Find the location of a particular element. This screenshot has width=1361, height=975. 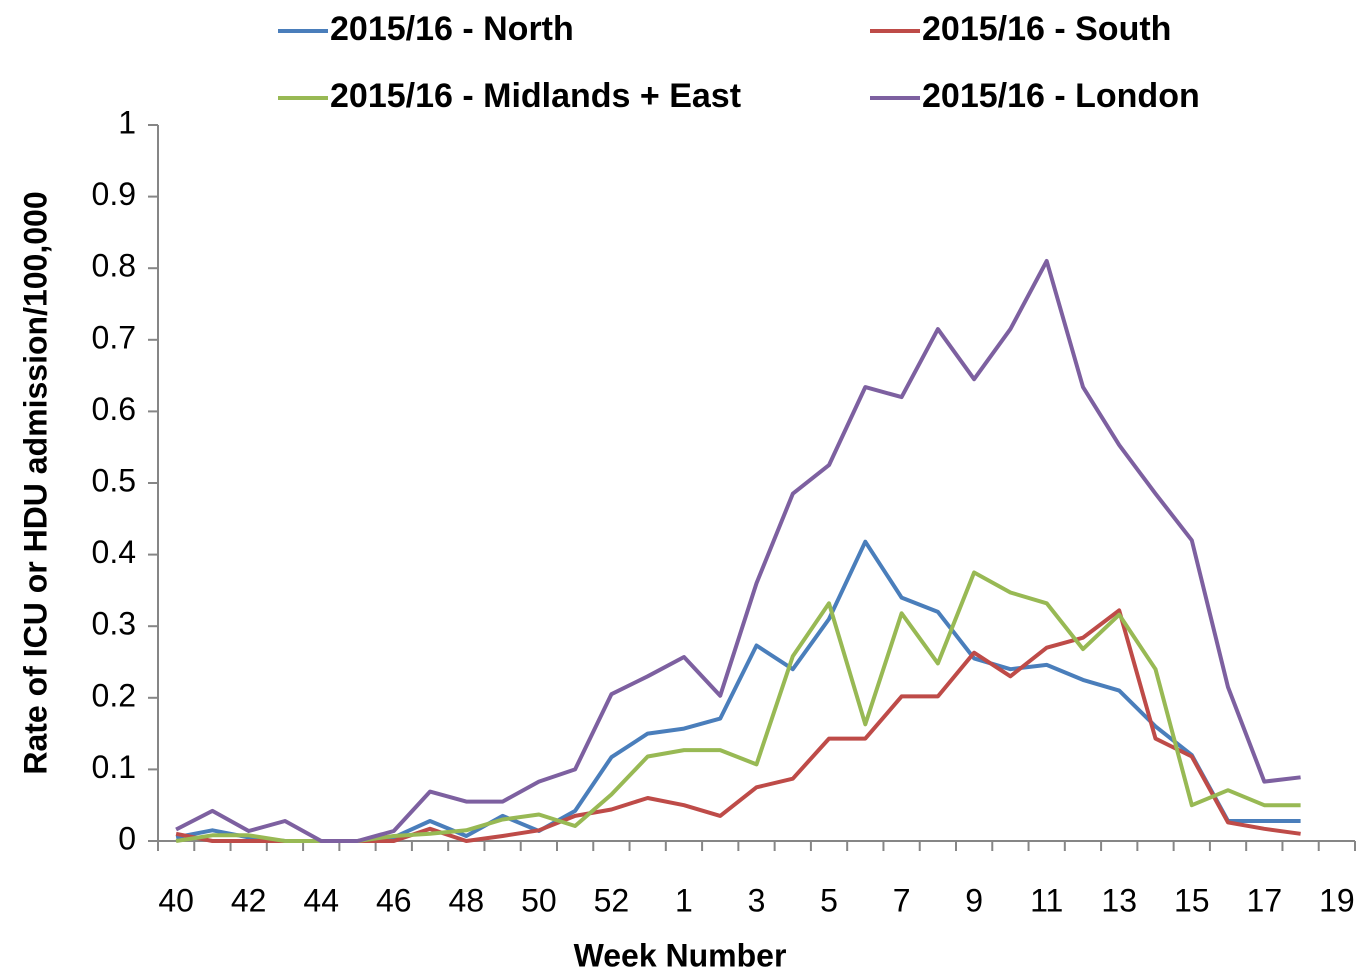

x-tick-label: 40 is located at coordinates (176, 900).